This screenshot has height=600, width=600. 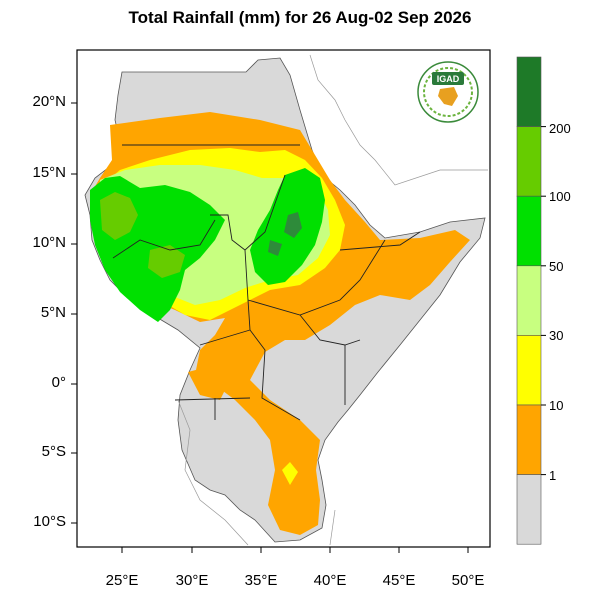 What do you see at coordinates (49, 101) in the screenshot?
I see `lat-label-20n: 20°N` at bounding box center [49, 101].